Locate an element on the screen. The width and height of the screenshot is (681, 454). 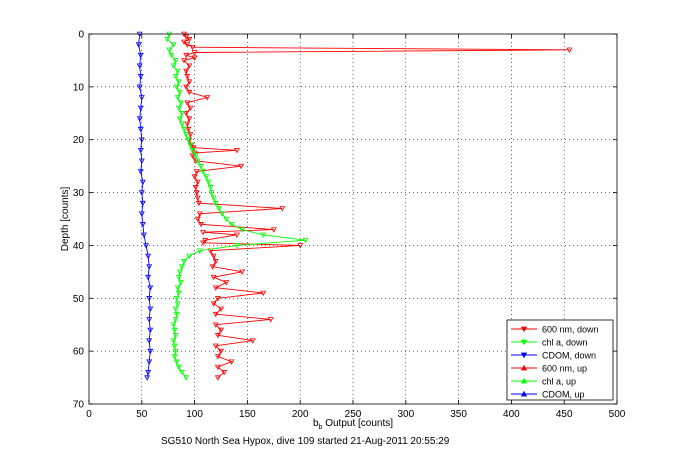
x-tick-label: 200 is located at coordinates (300, 414).